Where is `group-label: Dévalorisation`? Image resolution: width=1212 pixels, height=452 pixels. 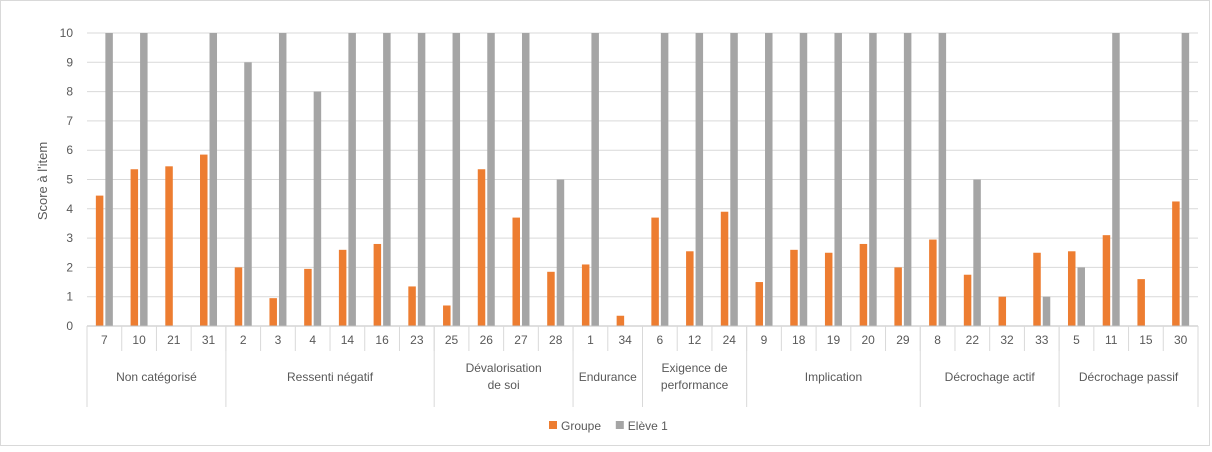
group-label: Dévalorisation is located at coordinates (504, 368).